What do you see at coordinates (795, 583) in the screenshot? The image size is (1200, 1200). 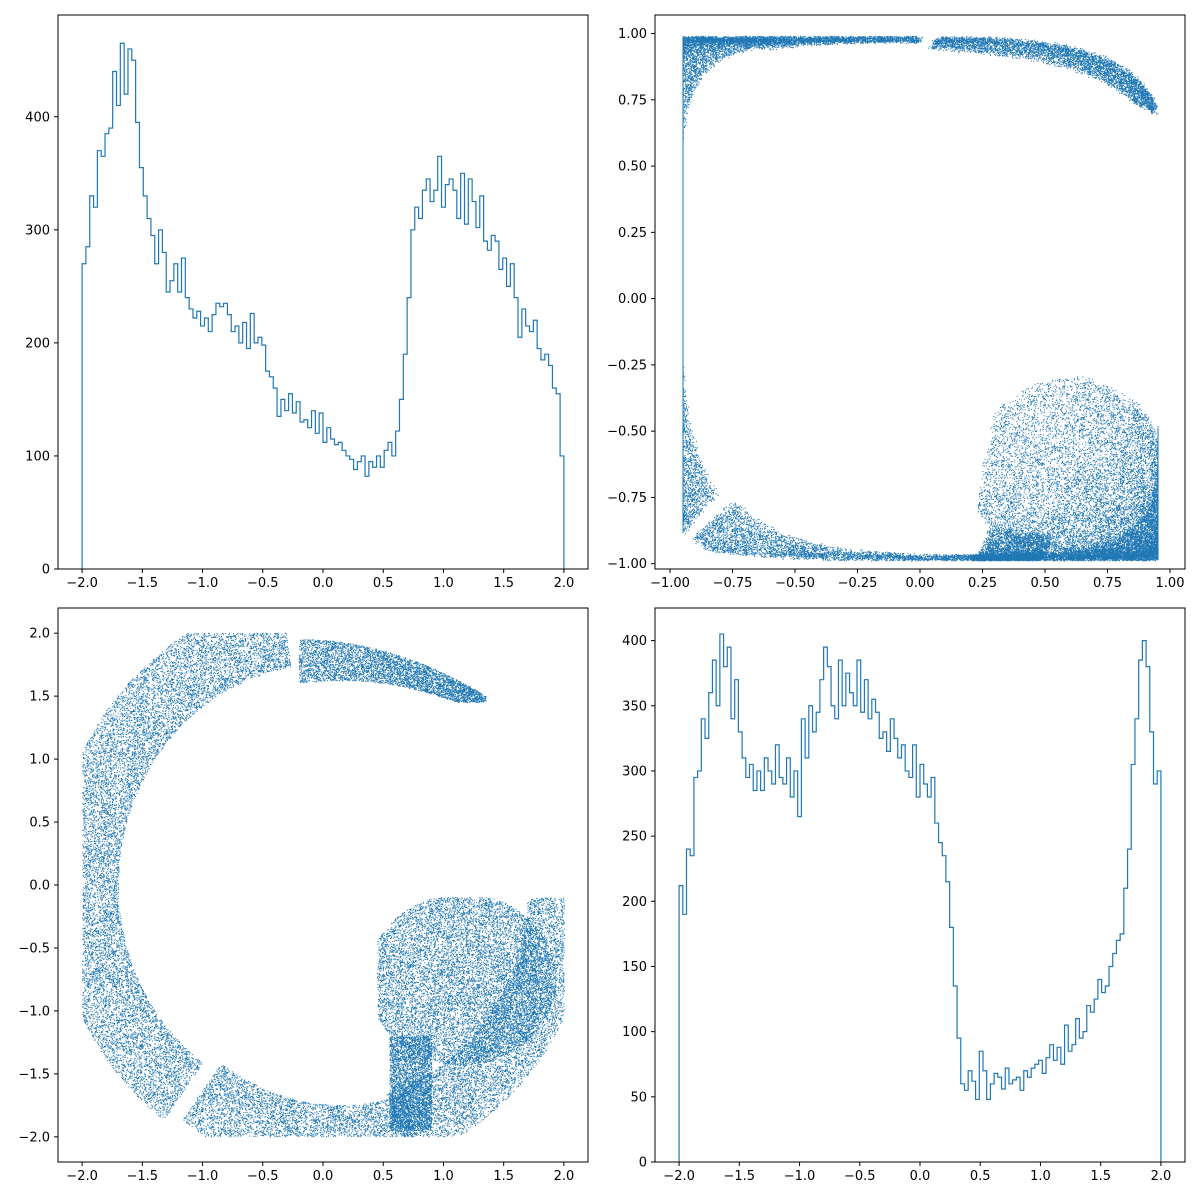 I see `x-tick-label: −0.50` at bounding box center [795, 583].